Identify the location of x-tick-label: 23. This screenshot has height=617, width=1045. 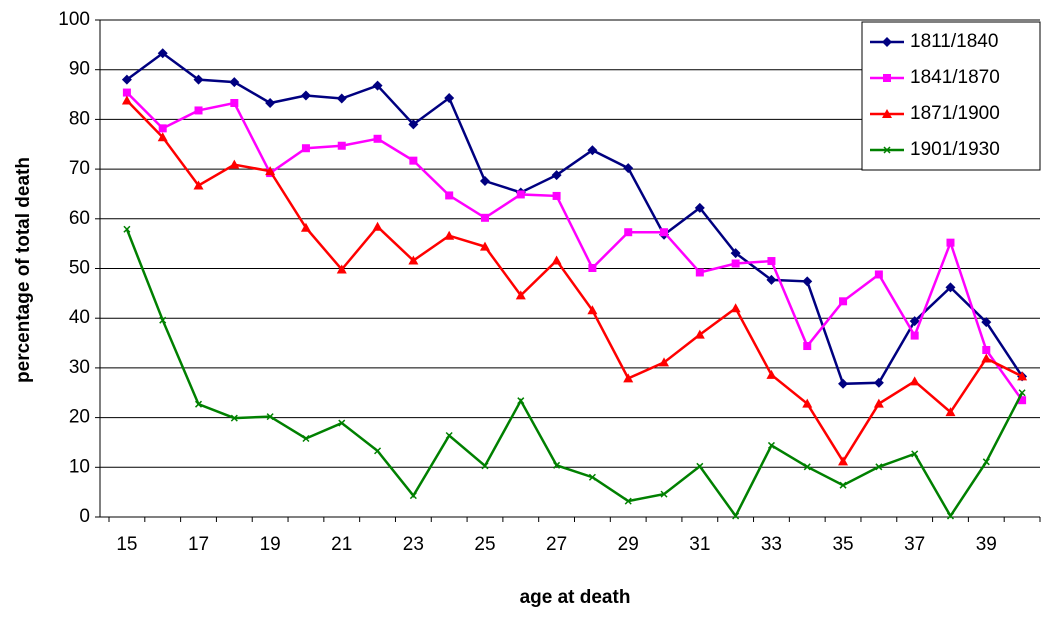
(413, 544).